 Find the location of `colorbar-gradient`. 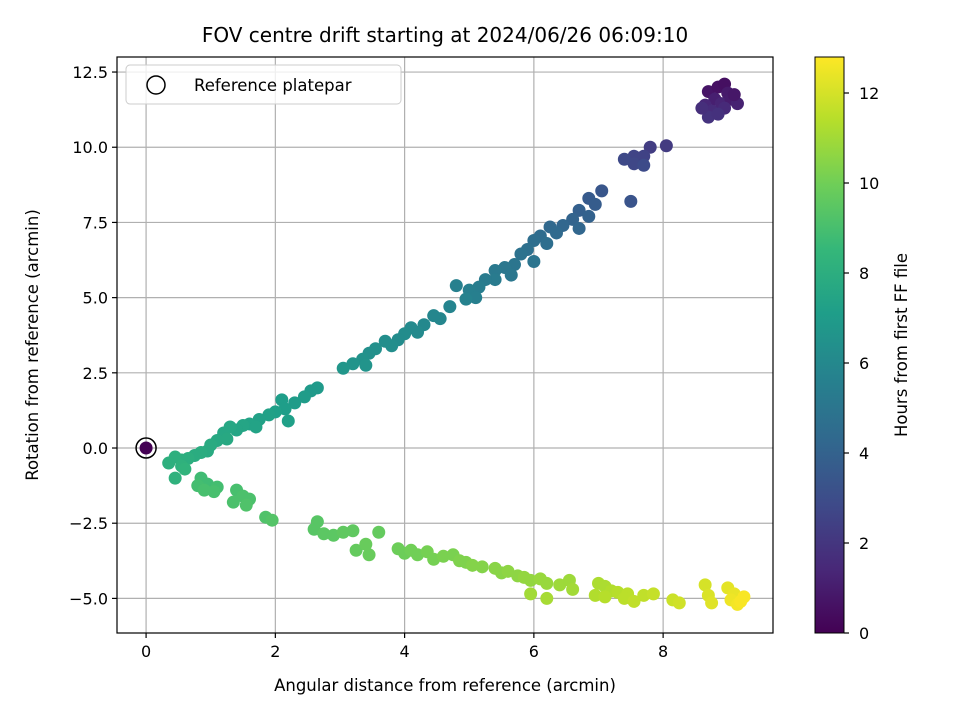

colorbar-gradient is located at coordinates (829, 345).